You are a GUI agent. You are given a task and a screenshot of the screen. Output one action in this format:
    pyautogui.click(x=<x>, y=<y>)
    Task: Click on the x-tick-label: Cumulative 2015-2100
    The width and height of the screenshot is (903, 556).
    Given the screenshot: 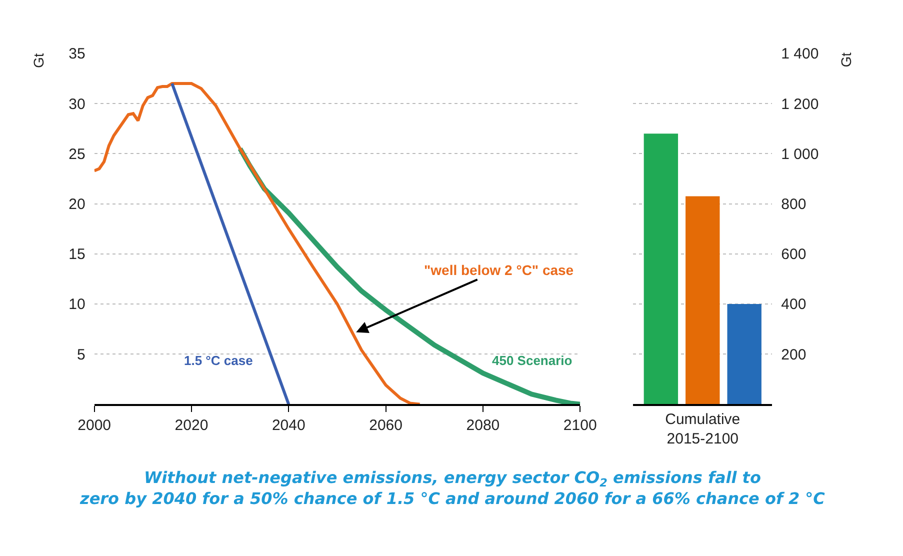 What is the action you would take?
    pyautogui.click(x=702, y=429)
    